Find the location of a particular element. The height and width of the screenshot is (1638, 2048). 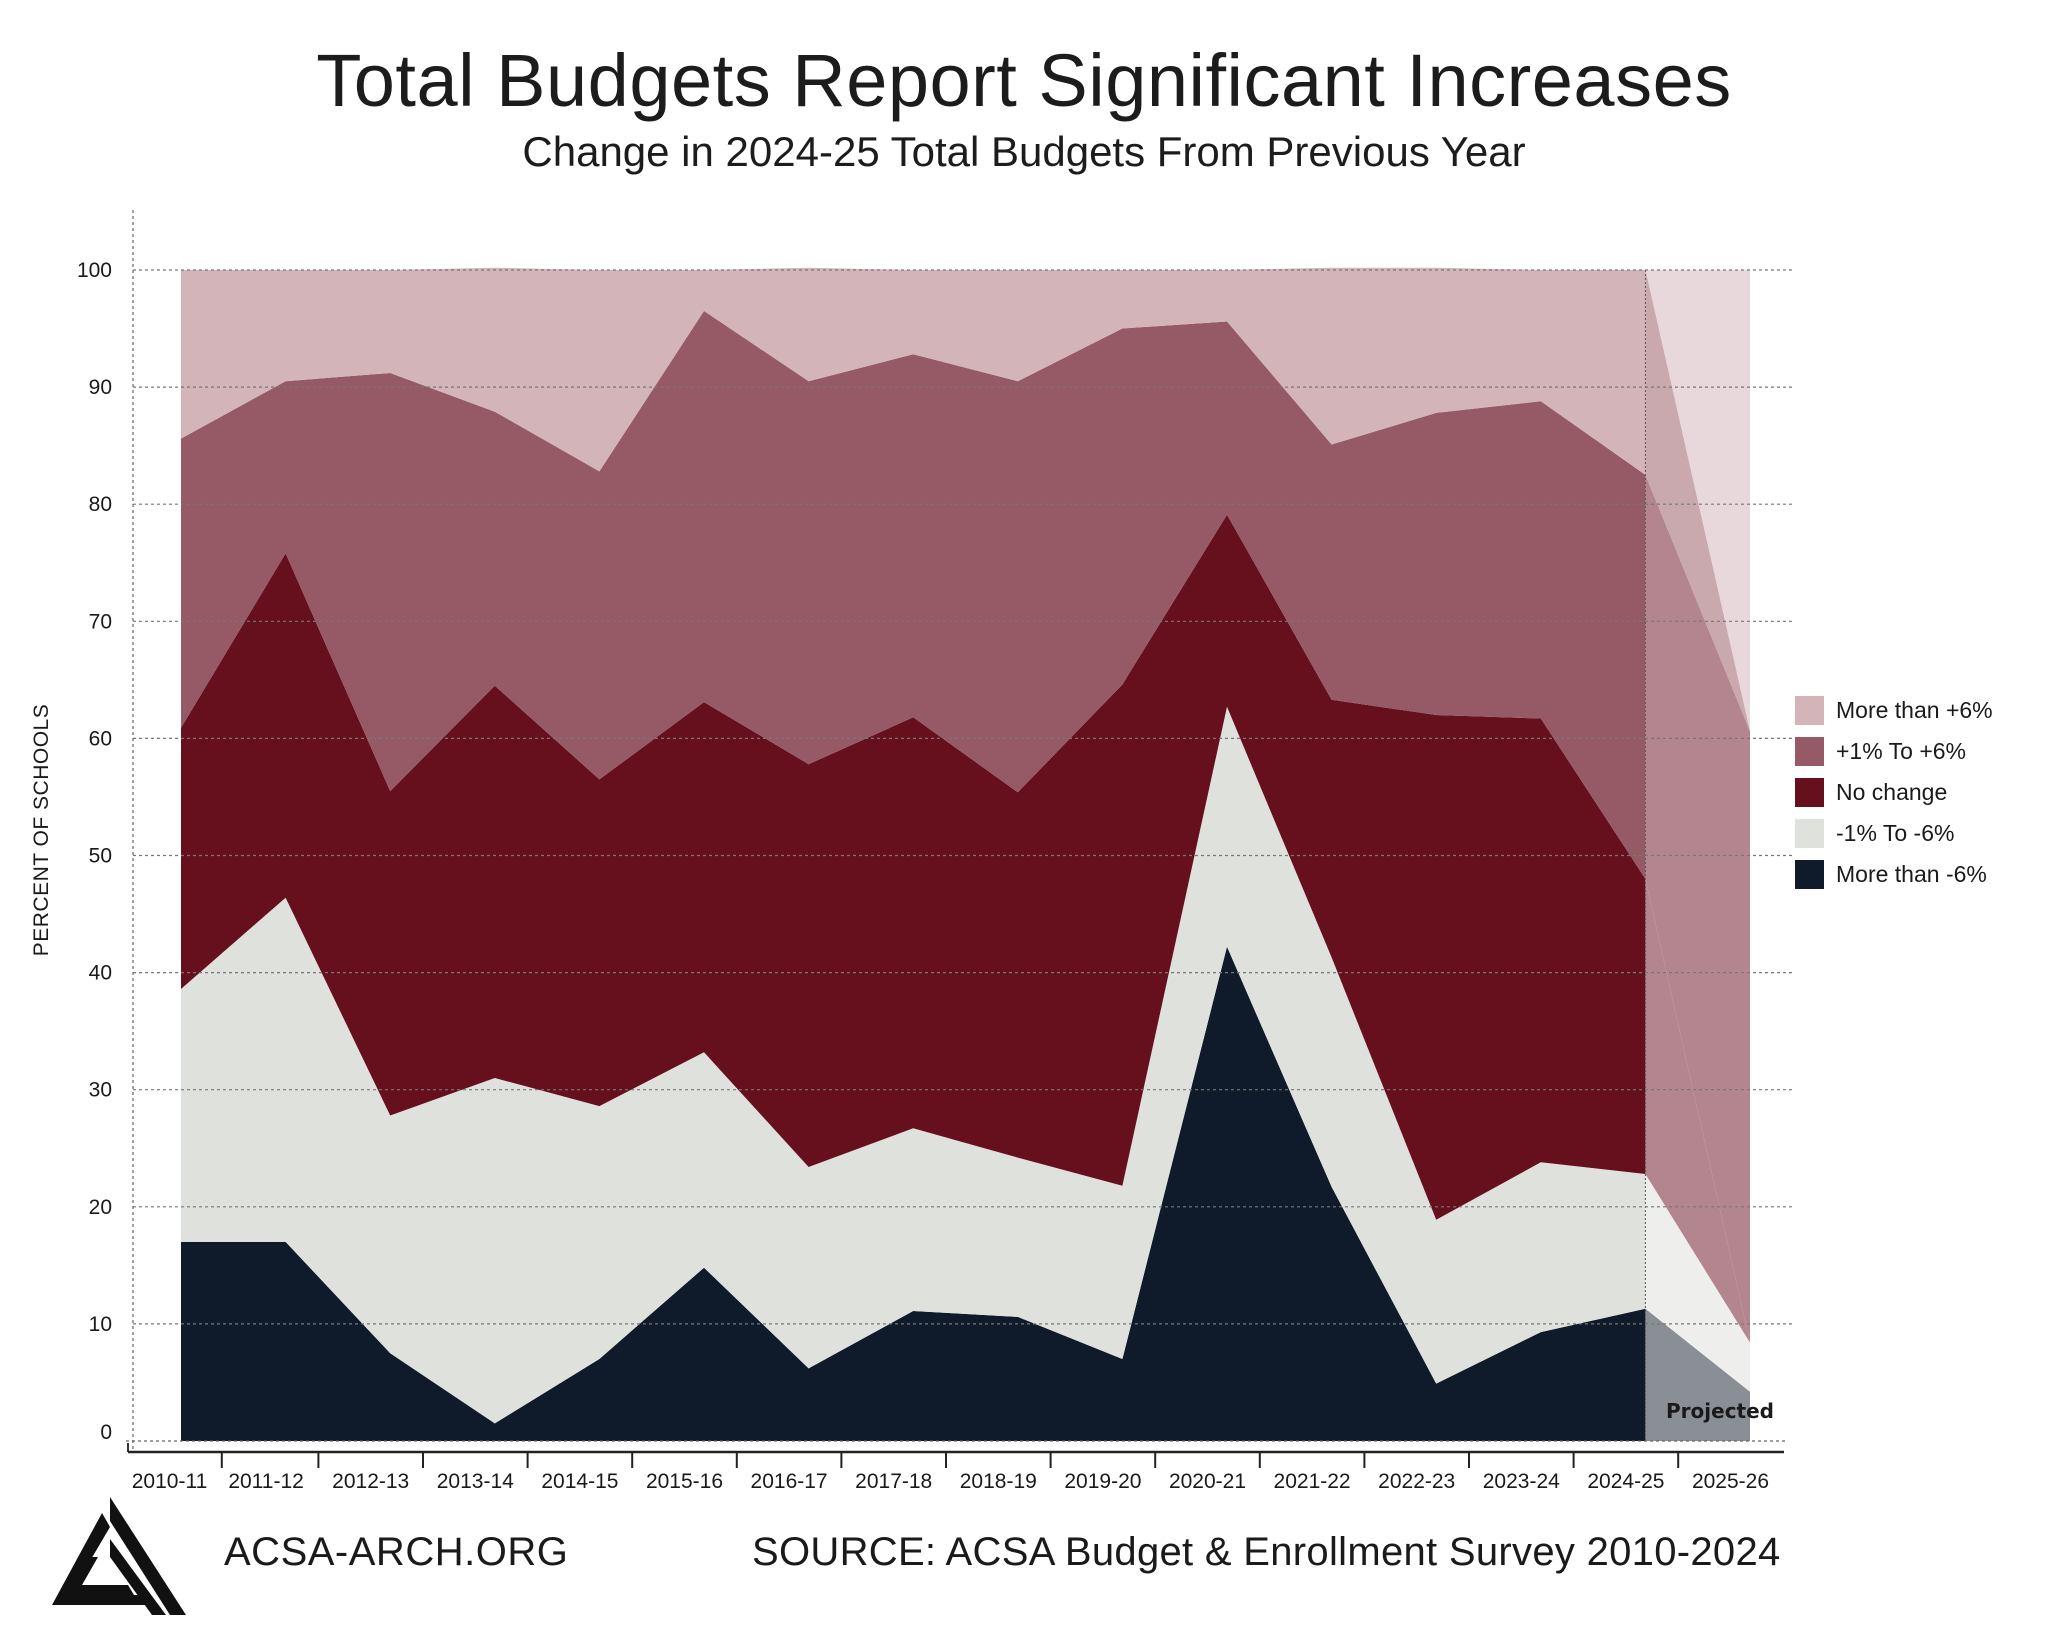

y-tick-label: 30 is located at coordinates (100, 1090).